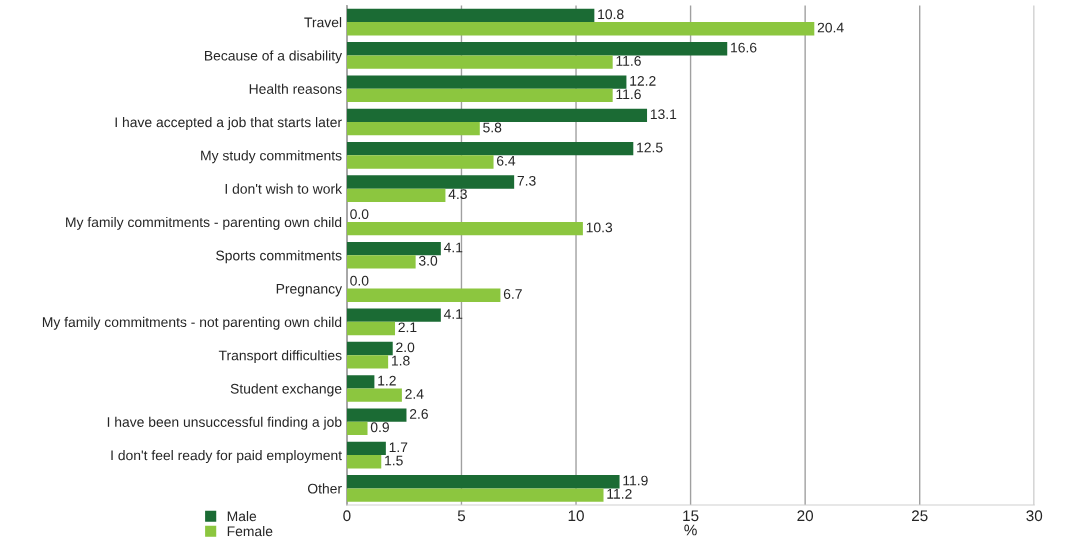 This screenshot has width=1074, height=546. Describe the element at coordinates (242, 516) in the screenshot. I see `legend-label: Male` at that location.